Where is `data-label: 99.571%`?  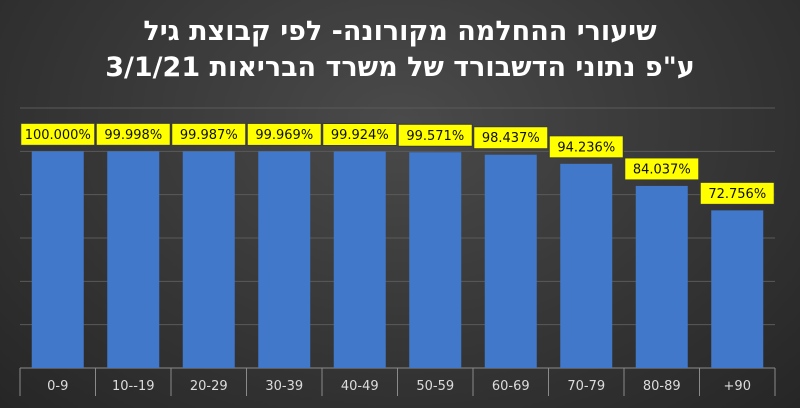 data-label: 99.571% is located at coordinates (435, 136).